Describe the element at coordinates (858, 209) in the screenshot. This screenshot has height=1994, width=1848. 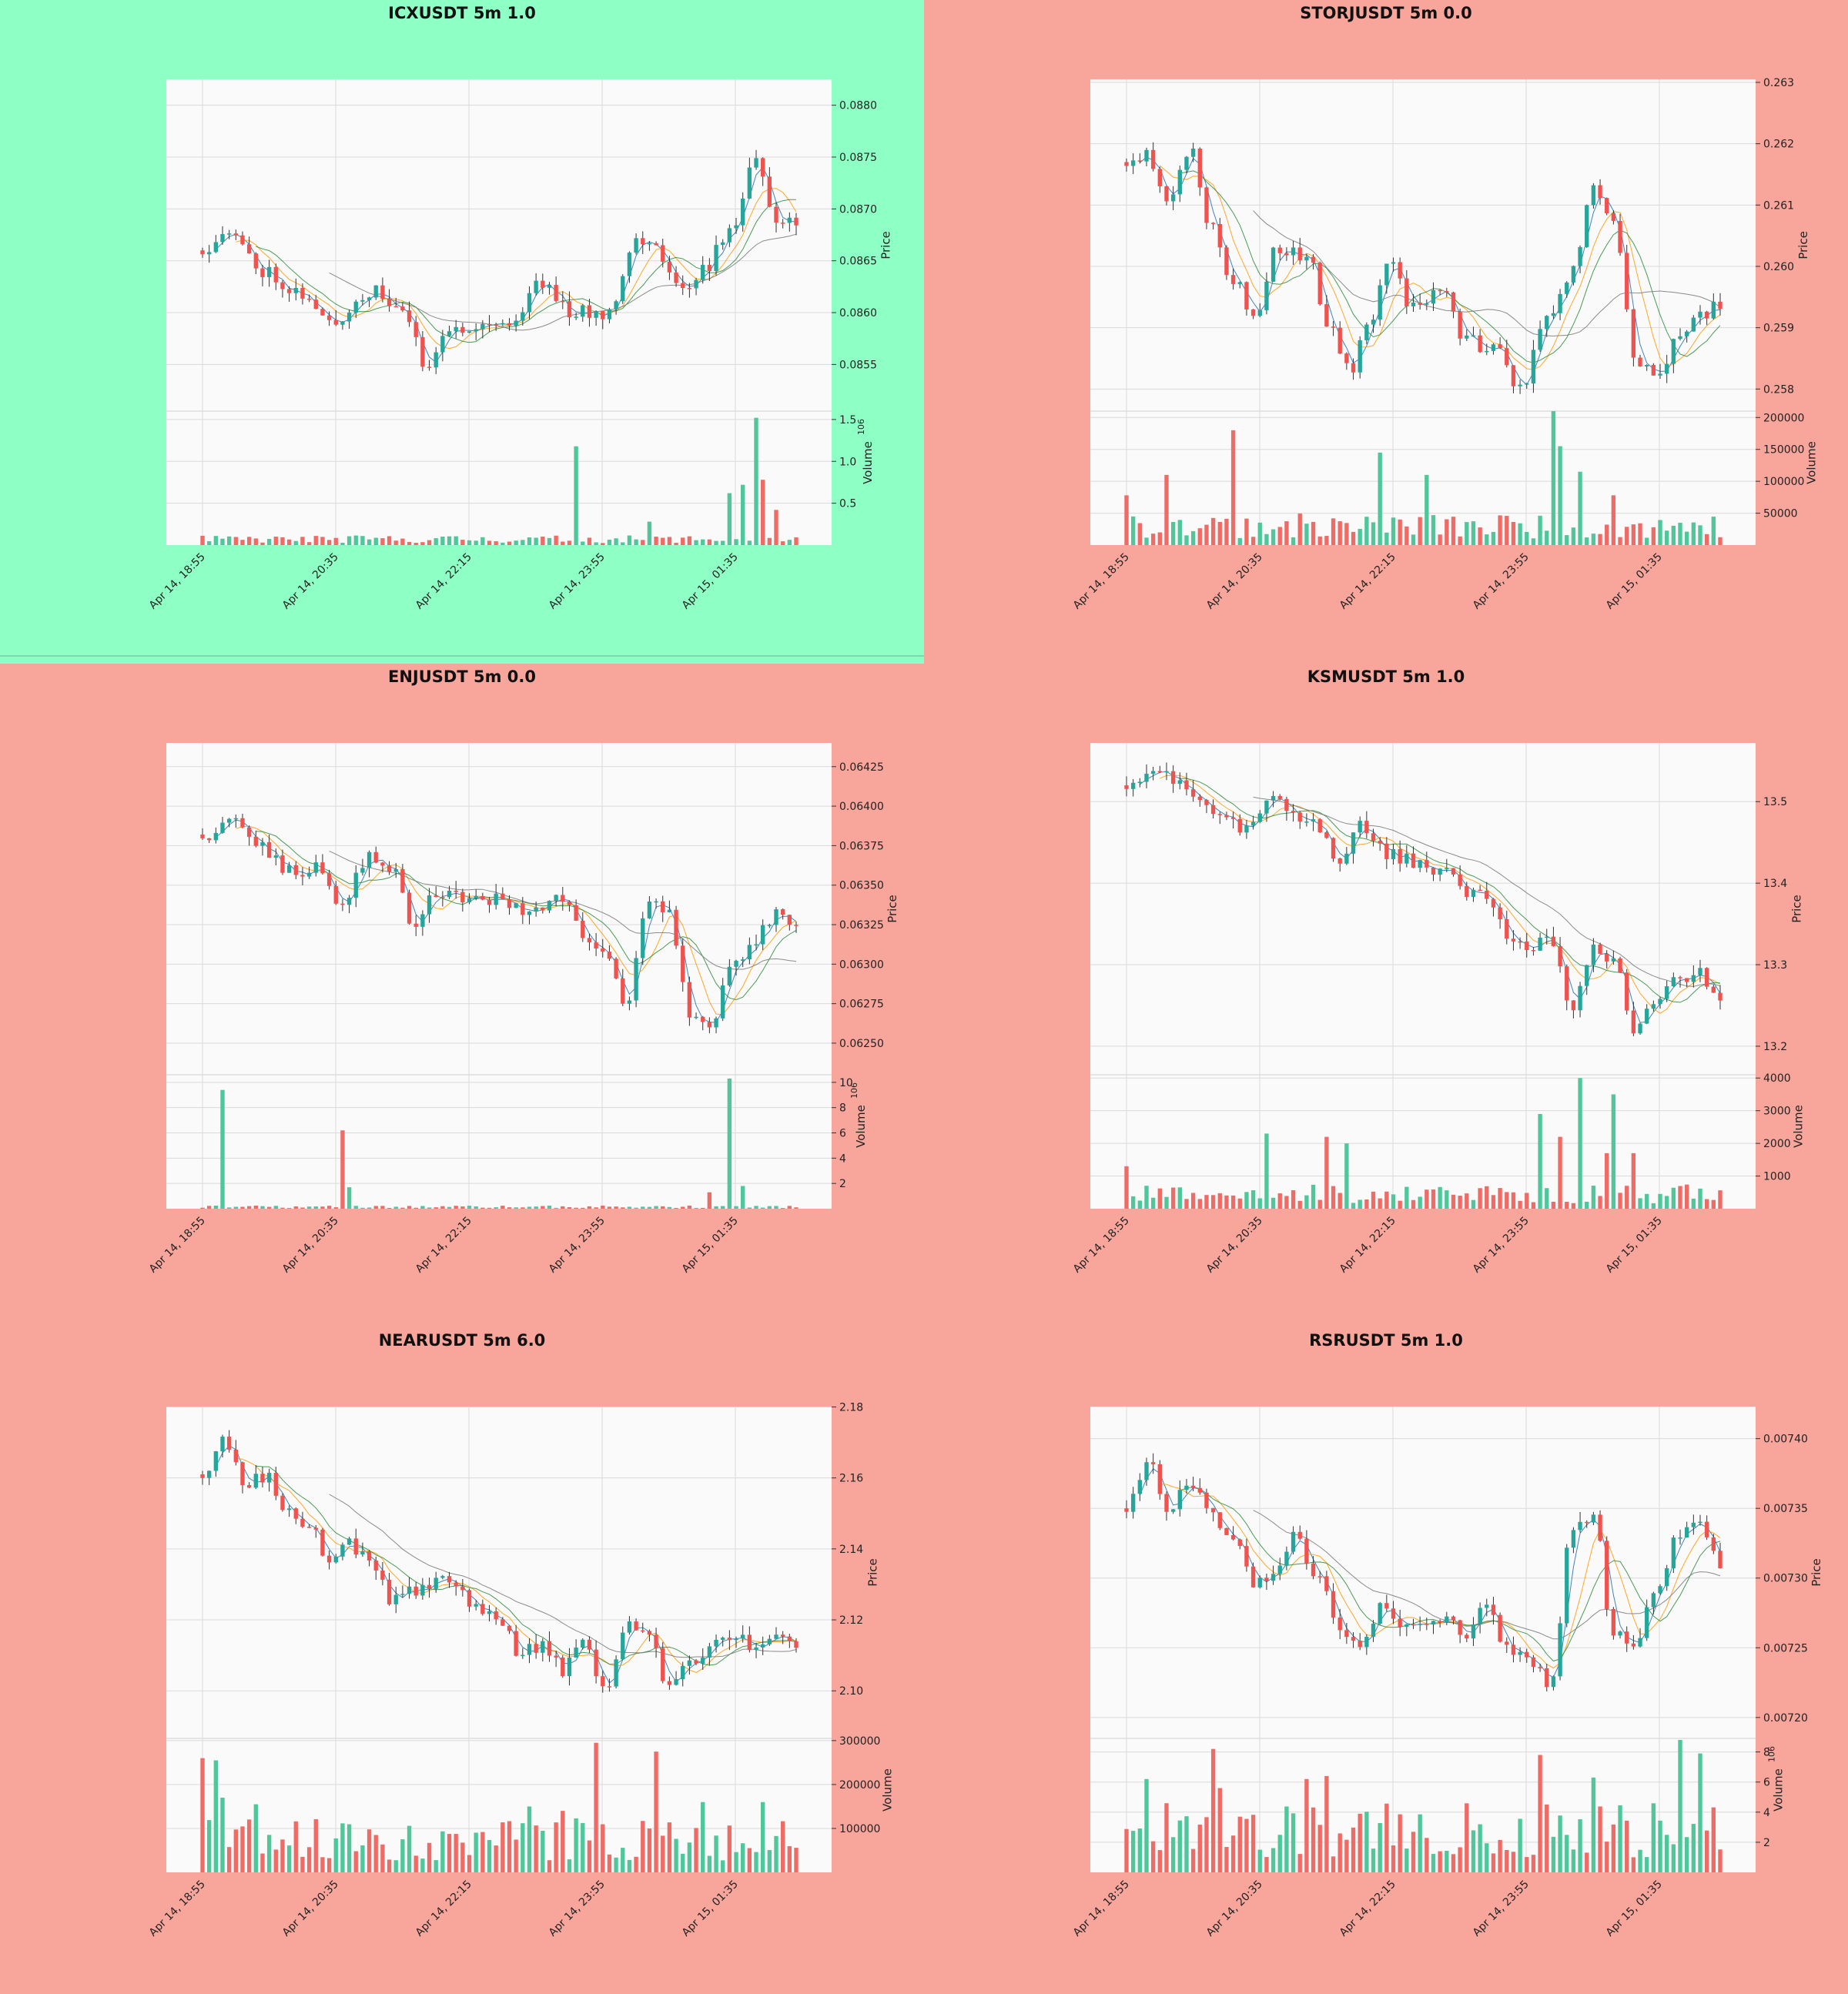
I see `price-tick-label: 0.0870` at that location.